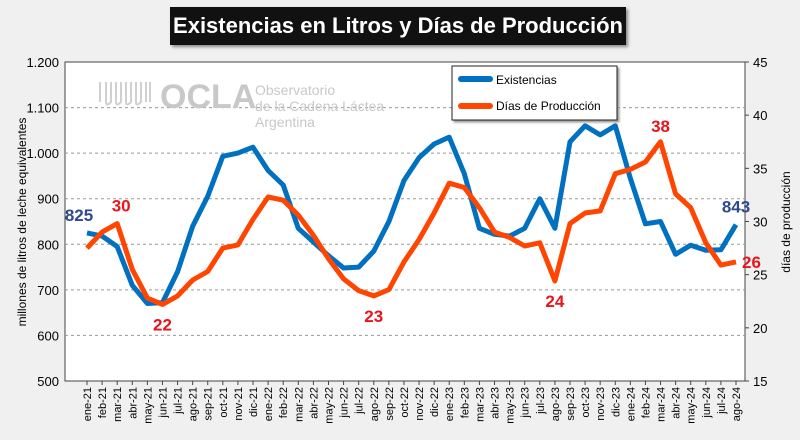  What do you see at coordinates (480, 404) in the screenshot?
I see `x-tick-label: mar-23` at bounding box center [480, 404].